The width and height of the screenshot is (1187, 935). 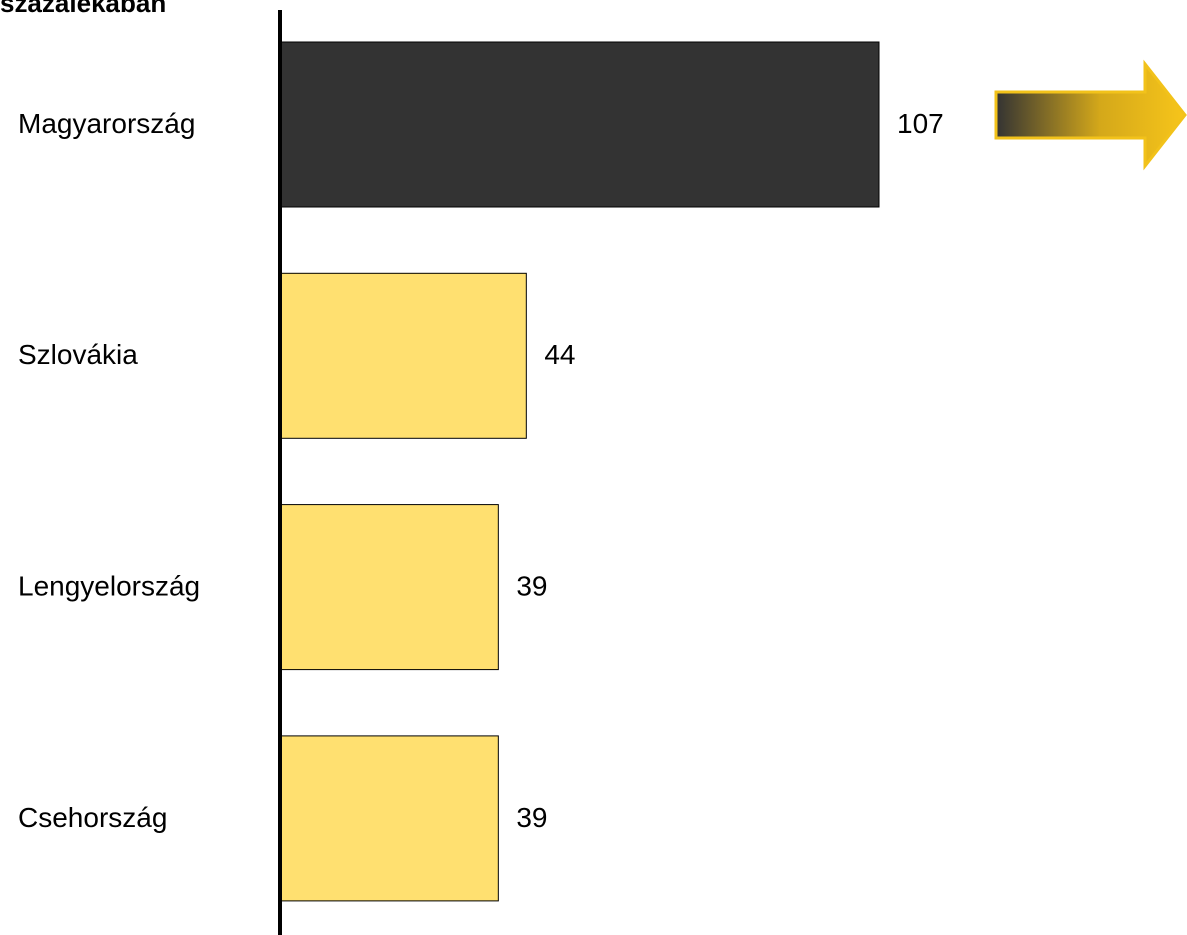 What do you see at coordinates (559, 354) in the screenshot?
I see `value-label: 44` at bounding box center [559, 354].